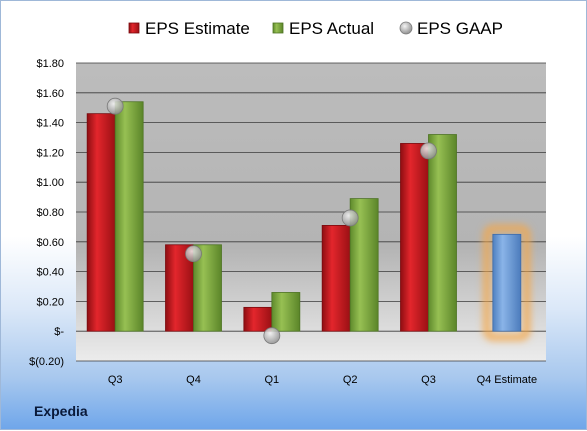  I want to click on x-tick-label: Q2, so click(350, 380).